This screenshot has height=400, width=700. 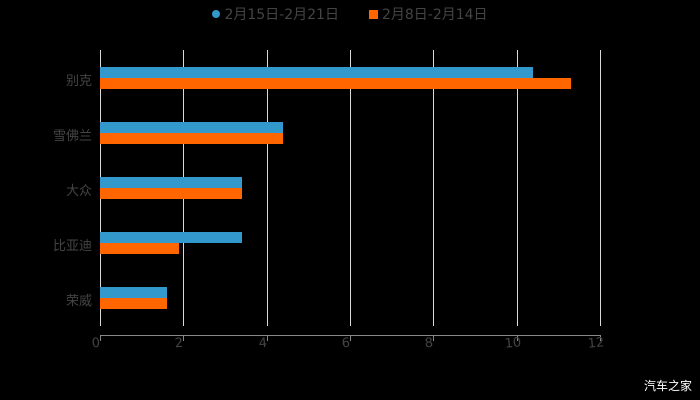 What do you see at coordinates (512, 343) in the screenshot?
I see `x-tick-label: 10` at bounding box center [512, 343].